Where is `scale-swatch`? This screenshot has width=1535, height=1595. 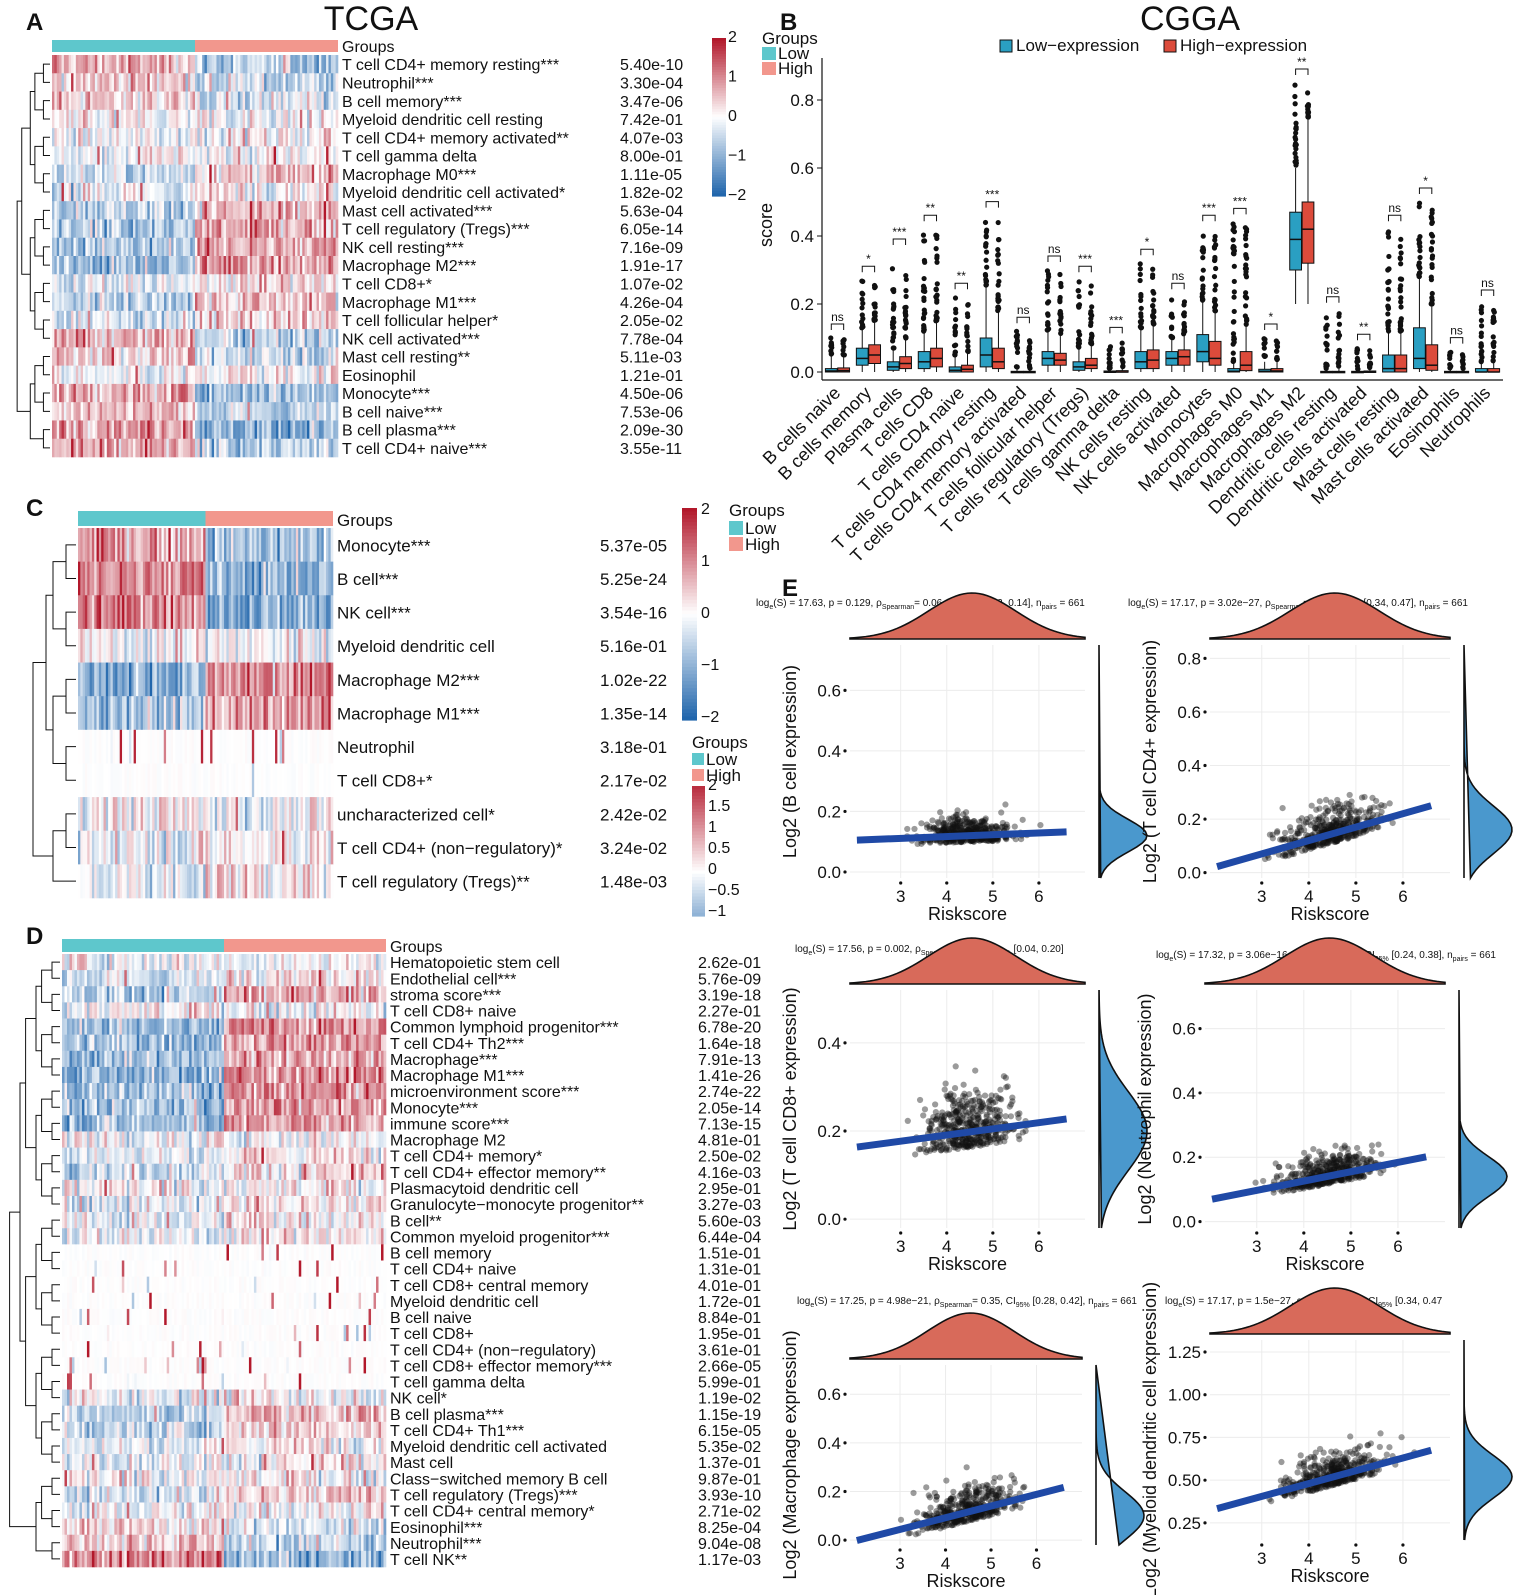 scale-swatch is located at coordinates (719, 158).